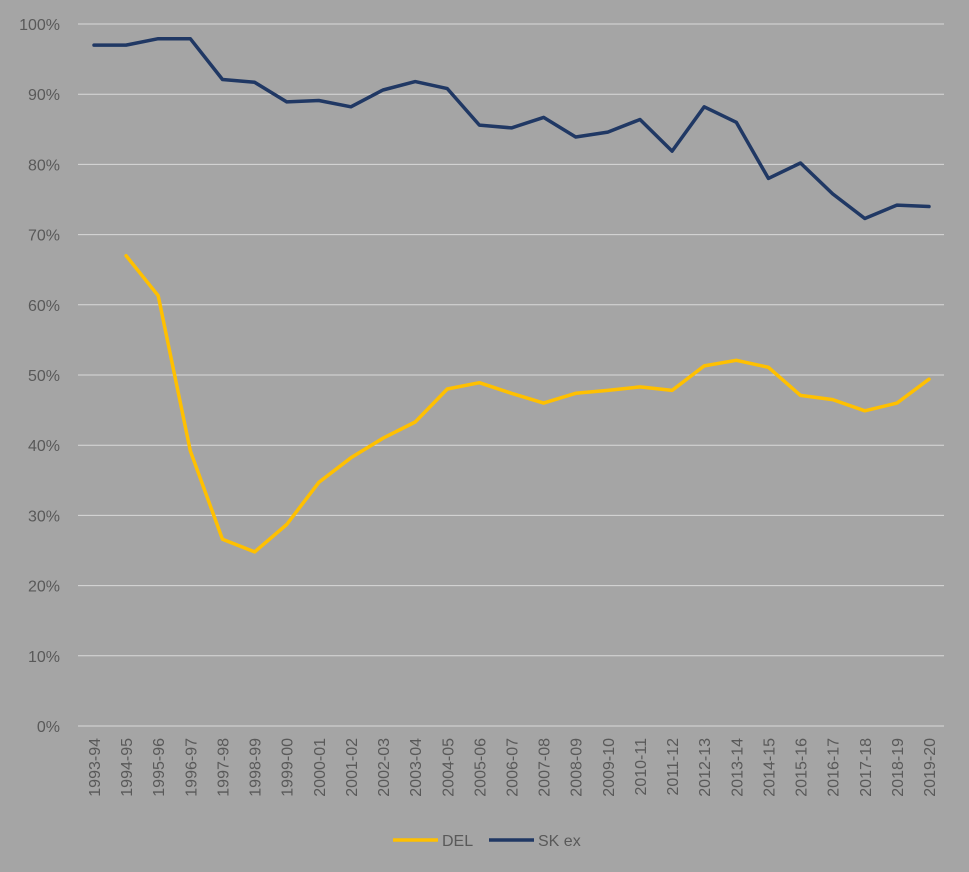 This screenshot has width=969, height=872. What do you see at coordinates (545, 767) in the screenshot?
I see `x-tick-label: 2007-08` at bounding box center [545, 767].